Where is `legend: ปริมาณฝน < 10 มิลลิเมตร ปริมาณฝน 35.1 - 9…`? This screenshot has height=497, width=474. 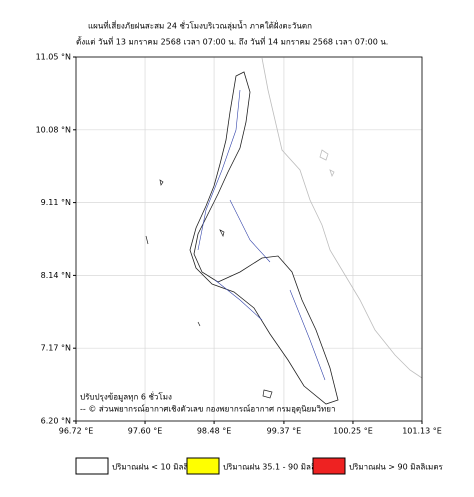 legend: ปริมาณฝน < 10 มิลลิเมตร ปริมาณฝน 35.1 - 9… is located at coordinates (259, 466).